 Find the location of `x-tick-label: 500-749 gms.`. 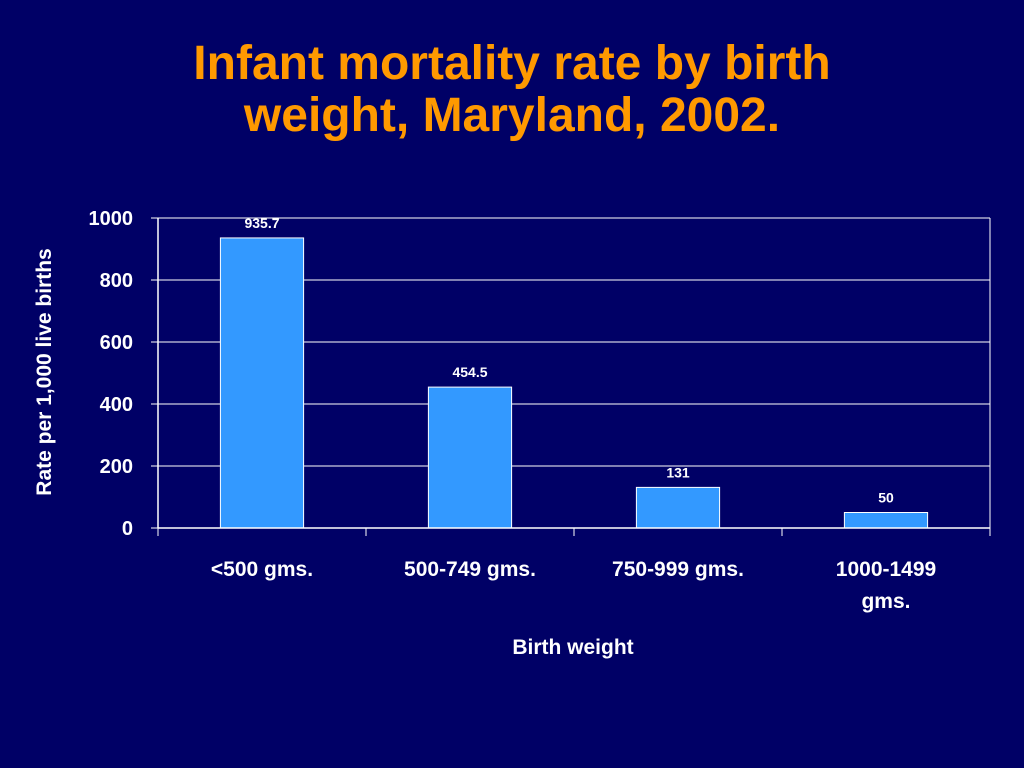

x-tick-label: 500-749 gms. is located at coordinates (470, 569).